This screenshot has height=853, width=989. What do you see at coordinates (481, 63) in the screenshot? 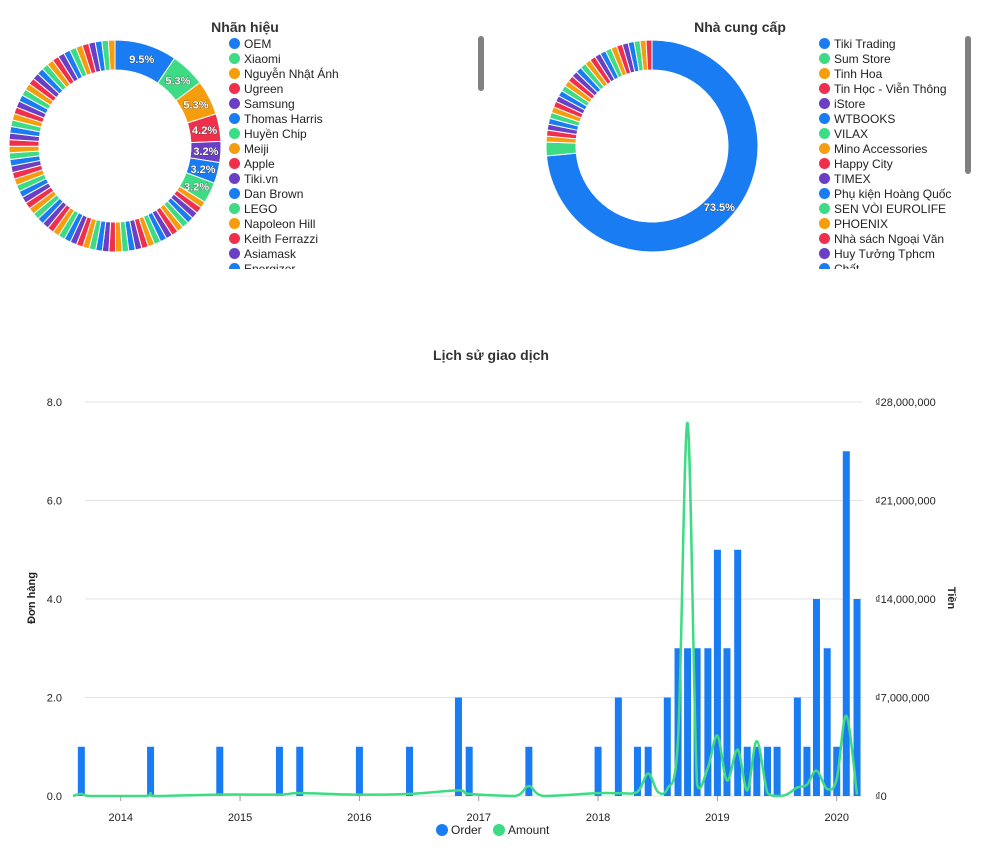
I see `brand-legend-scrollbar` at bounding box center [481, 63].